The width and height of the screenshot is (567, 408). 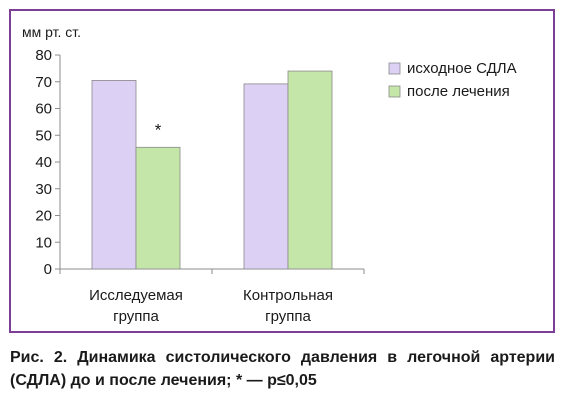 What do you see at coordinates (462, 68) in the screenshot?
I see `legend-label: исходное СДЛА` at bounding box center [462, 68].